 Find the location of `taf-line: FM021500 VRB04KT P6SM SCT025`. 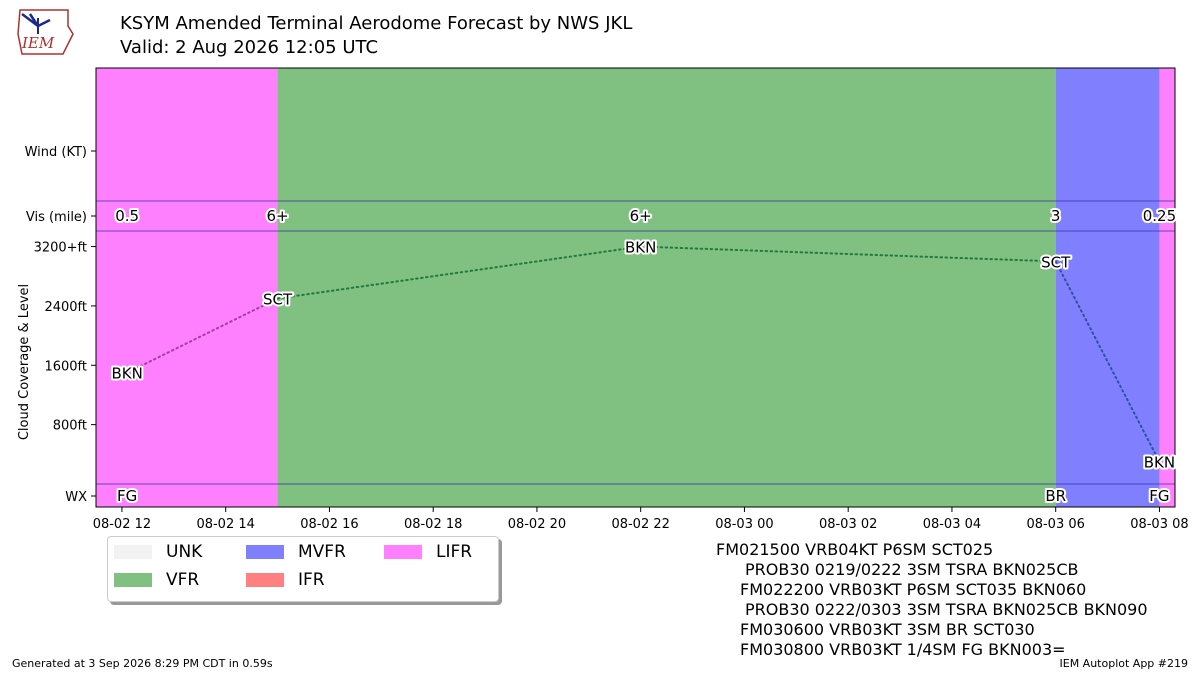

taf-line: FM021500 VRB04KT P6SM SCT025 is located at coordinates (855, 549).